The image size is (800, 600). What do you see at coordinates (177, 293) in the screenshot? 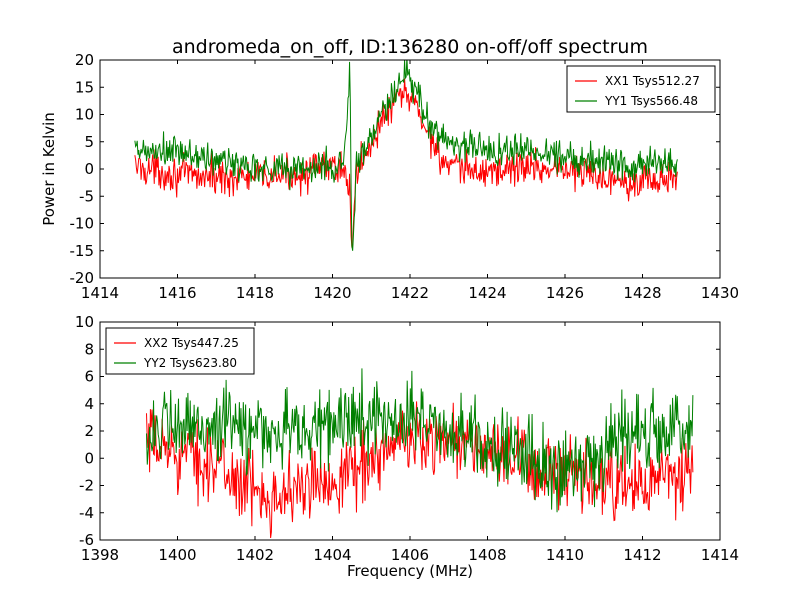
I see `x-tick-label: 1416` at bounding box center [177, 293].